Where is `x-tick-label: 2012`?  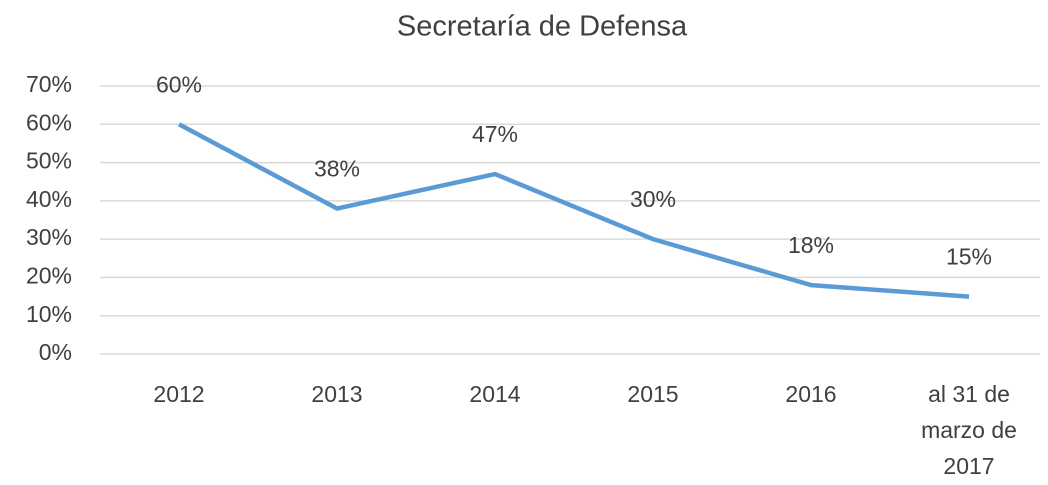
x-tick-label: 2012 is located at coordinates (179, 394).